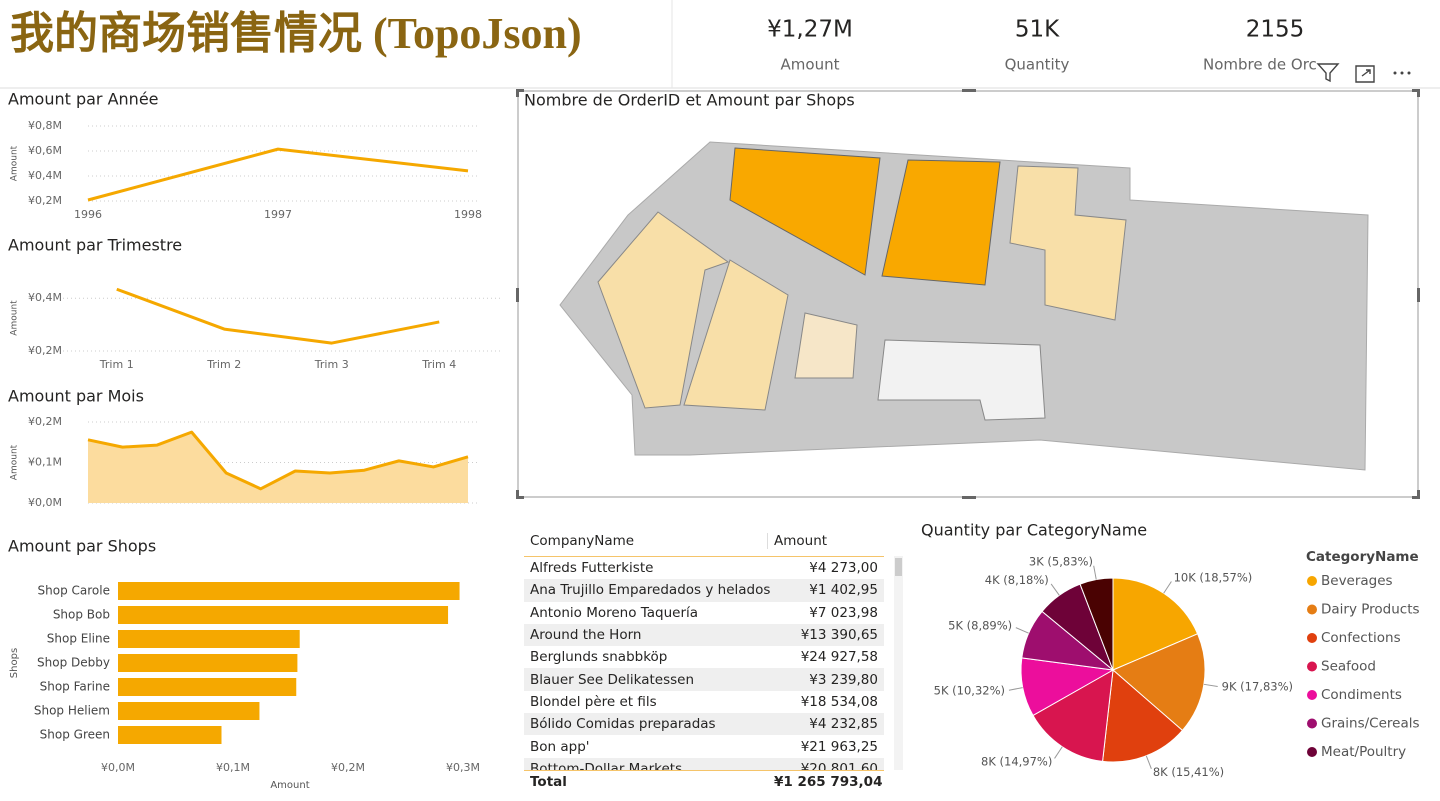 The width and height of the screenshot is (1440, 801). What do you see at coordinates (1188, 772) in the screenshot?
I see `data-label: 8K (15,41%)` at bounding box center [1188, 772].